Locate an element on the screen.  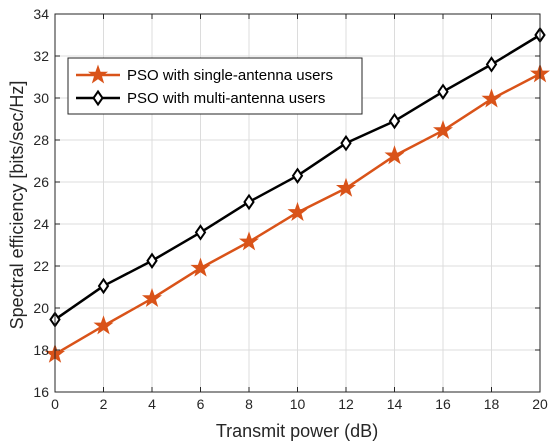
y-tick-label: 18 is located at coordinates (41, 350).